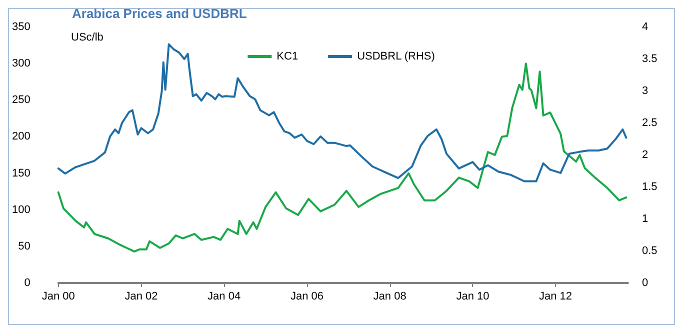  Describe the element at coordinates (650, 59) in the screenshot. I see `y2-tick-label: 3.5` at that location.